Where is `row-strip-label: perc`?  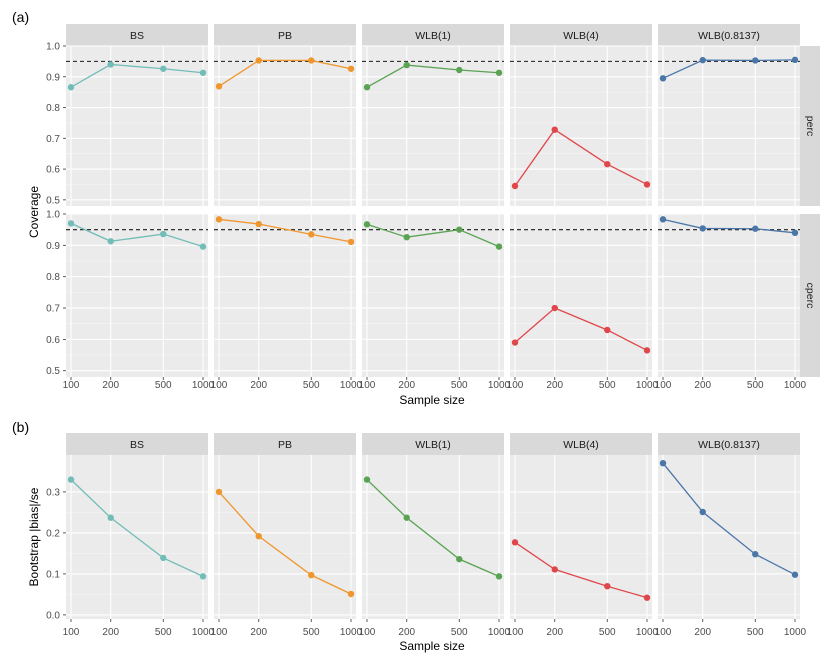
row-strip-label: perc is located at coordinates (810, 126).